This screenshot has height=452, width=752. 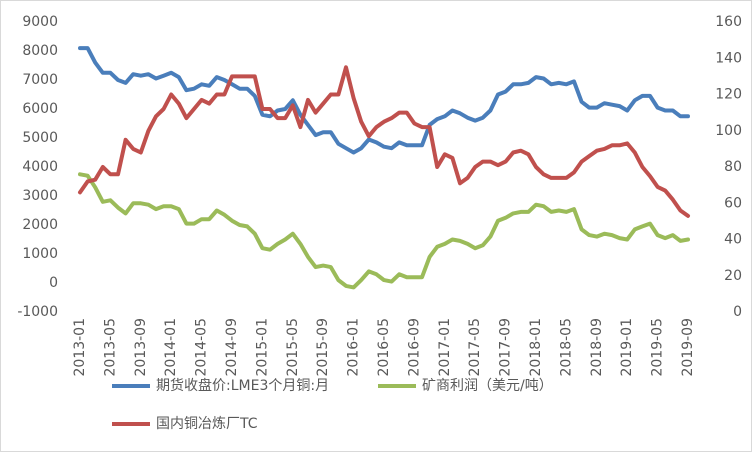 What do you see at coordinates (293, 347) in the screenshot?
I see `x-tick-label: 2015-05` at bounding box center [293, 347].